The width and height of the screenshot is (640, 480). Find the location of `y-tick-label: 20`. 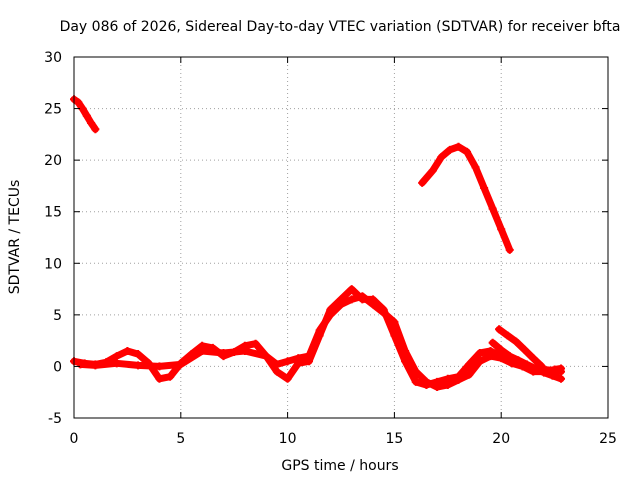

y-tick-label: 20 is located at coordinates (53, 161).